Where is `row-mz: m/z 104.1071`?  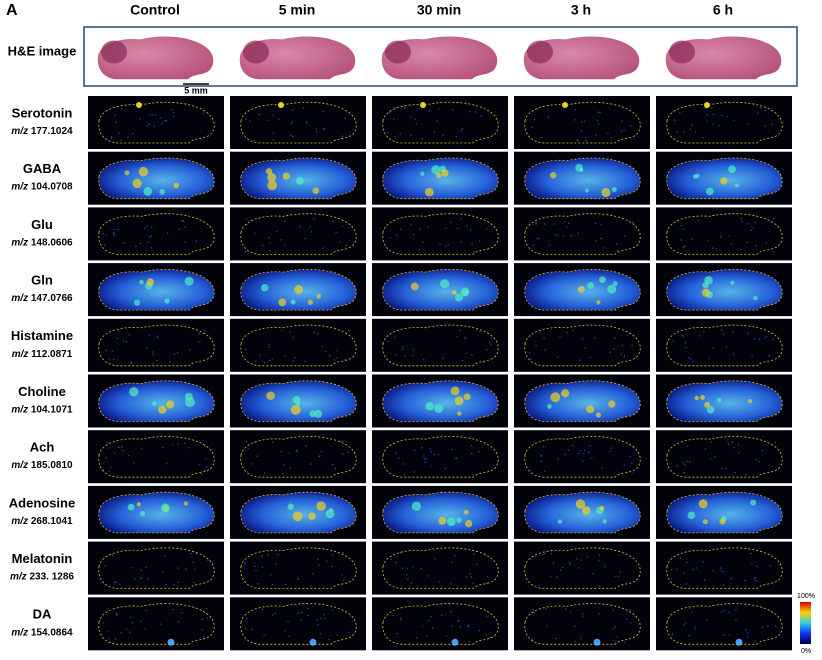 row-mz: m/z 104.1071 is located at coordinates (42, 409).